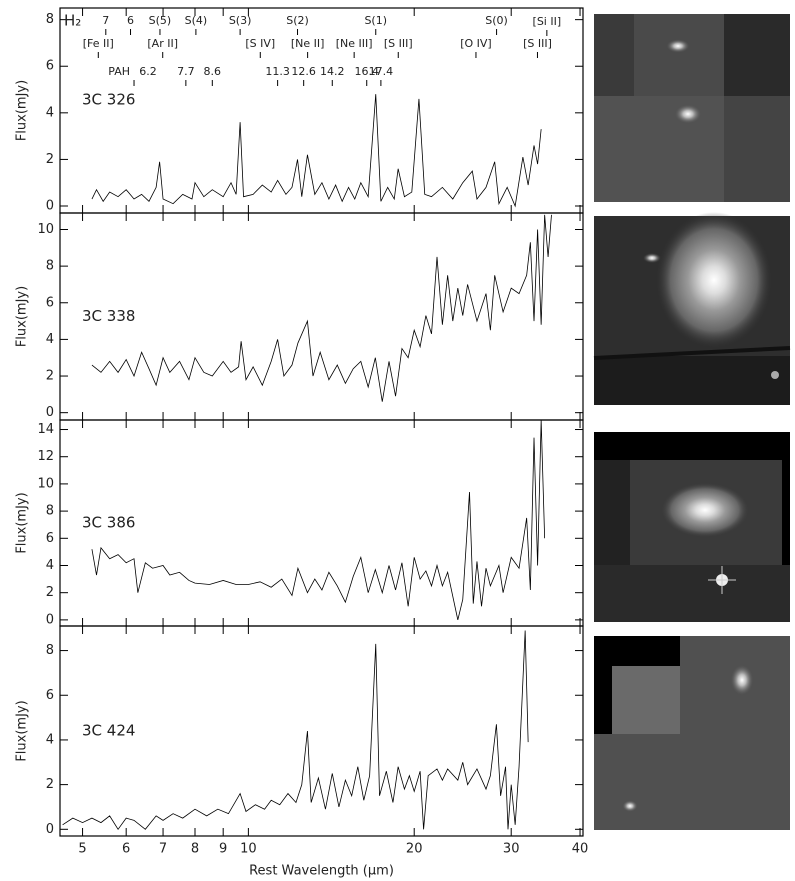 This screenshot has width=795, height=881. Describe the element at coordinates (162, 43) in the screenshot. I see `ion-line-label: [Ar II]` at that location.